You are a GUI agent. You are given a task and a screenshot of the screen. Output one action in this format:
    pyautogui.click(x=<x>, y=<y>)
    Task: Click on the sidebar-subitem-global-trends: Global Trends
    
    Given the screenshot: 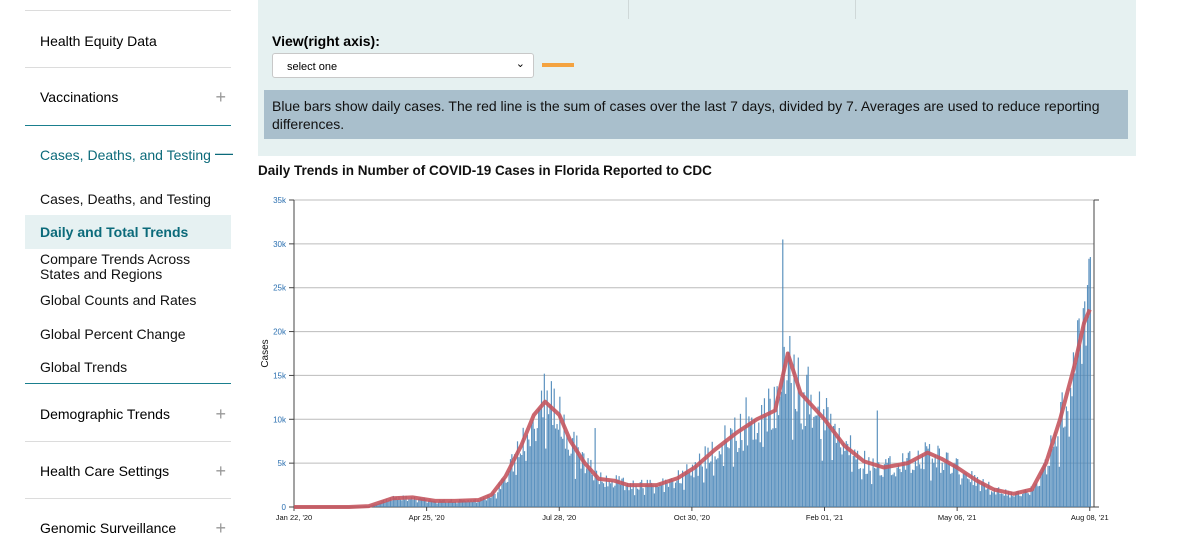 What is the action you would take?
    pyautogui.click(x=84, y=367)
    